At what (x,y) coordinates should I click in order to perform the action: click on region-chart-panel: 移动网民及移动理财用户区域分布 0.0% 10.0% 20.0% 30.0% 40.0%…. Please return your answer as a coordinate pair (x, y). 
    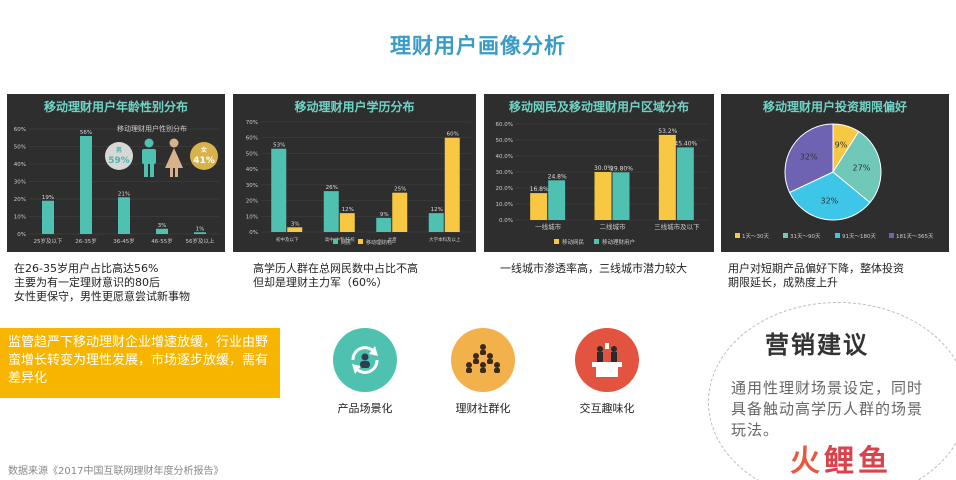
    Looking at the image, I should click on (599, 173).